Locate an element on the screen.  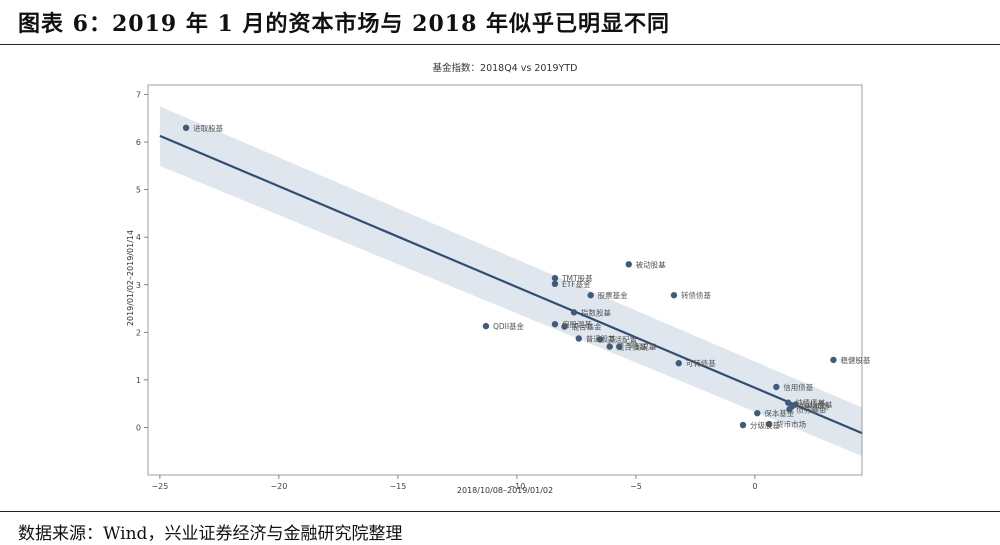
point-label: 平衡混基 is located at coordinates (641, 347).